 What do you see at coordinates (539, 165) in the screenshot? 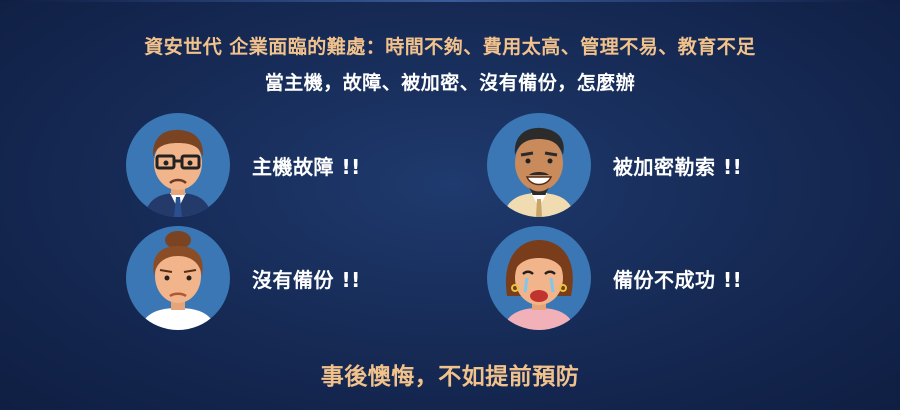
I see `smiling-man-icon` at bounding box center [539, 165].